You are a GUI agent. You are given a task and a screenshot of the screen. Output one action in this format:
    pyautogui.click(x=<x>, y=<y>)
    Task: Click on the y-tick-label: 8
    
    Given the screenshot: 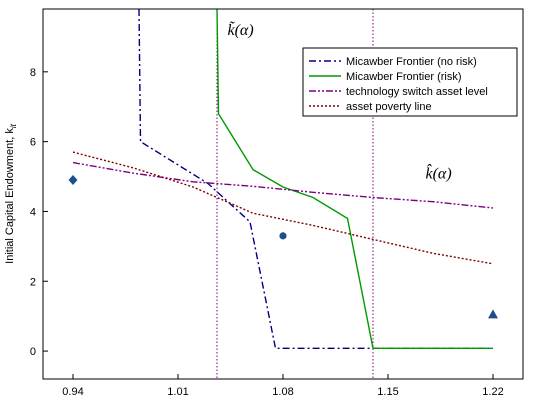 What is the action you would take?
    pyautogui.click(x=33, y=73)
    